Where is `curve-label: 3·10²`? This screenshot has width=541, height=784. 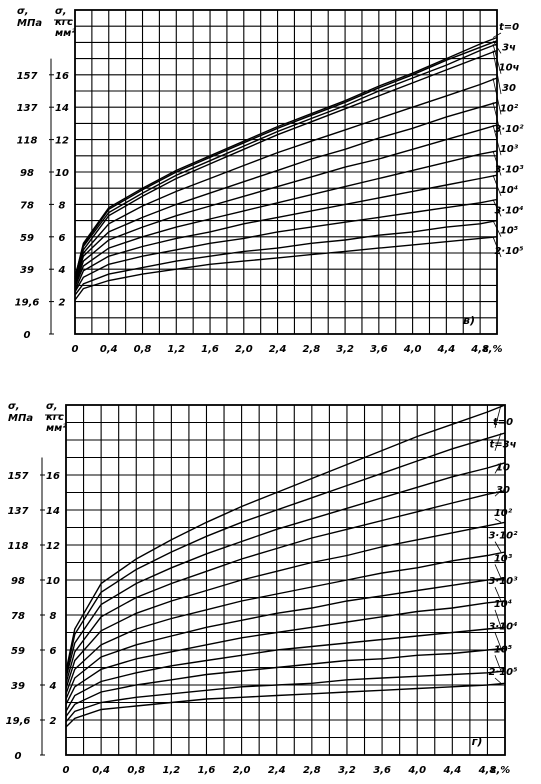
curve-label: 3·10² is located at coordinates (509, 129).